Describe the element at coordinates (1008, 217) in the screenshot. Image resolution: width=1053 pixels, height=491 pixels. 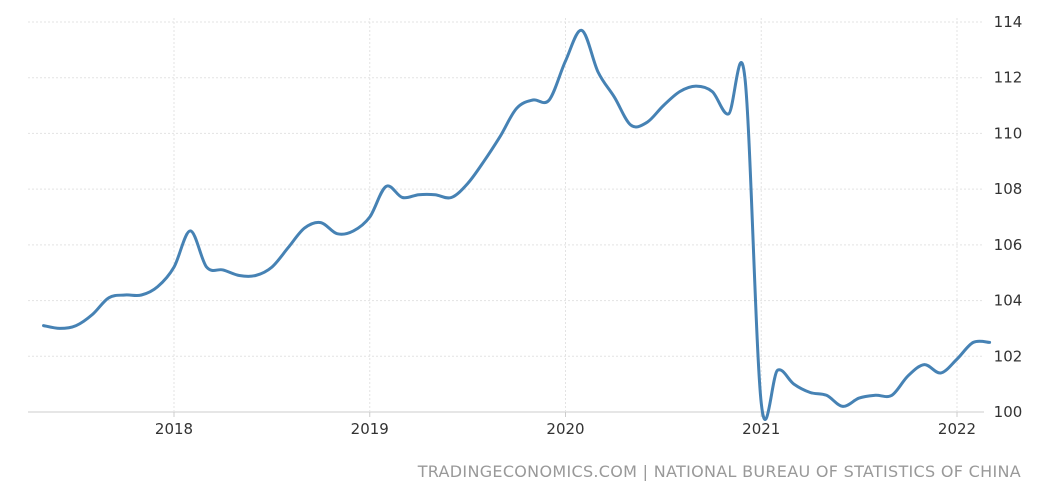
I see `y-axis: 100 102 104 106 108 110 112 114` at that location.